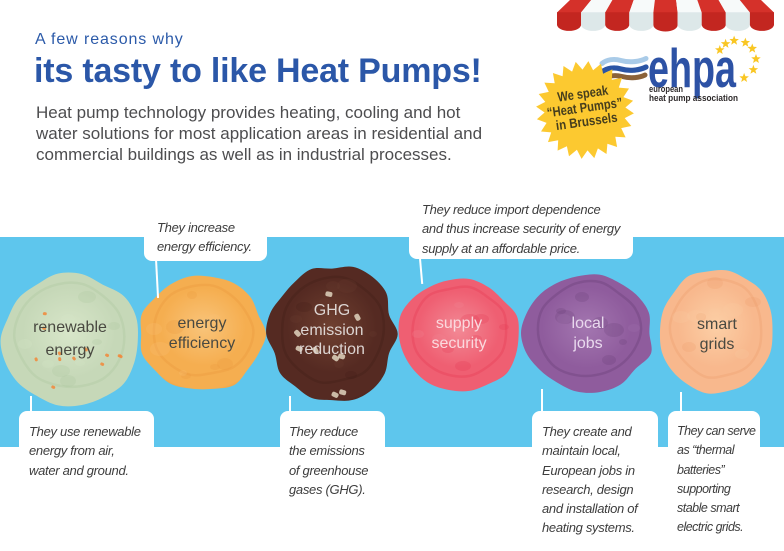 This screenshot has height=551, width=784. I want to click on svg-text: heat pump association, so click(693, 98).